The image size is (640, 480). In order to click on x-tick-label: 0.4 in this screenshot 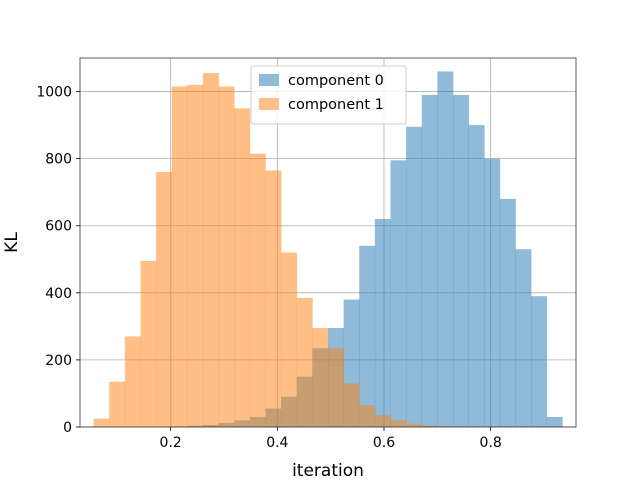, I will do `click(277, 443)`.